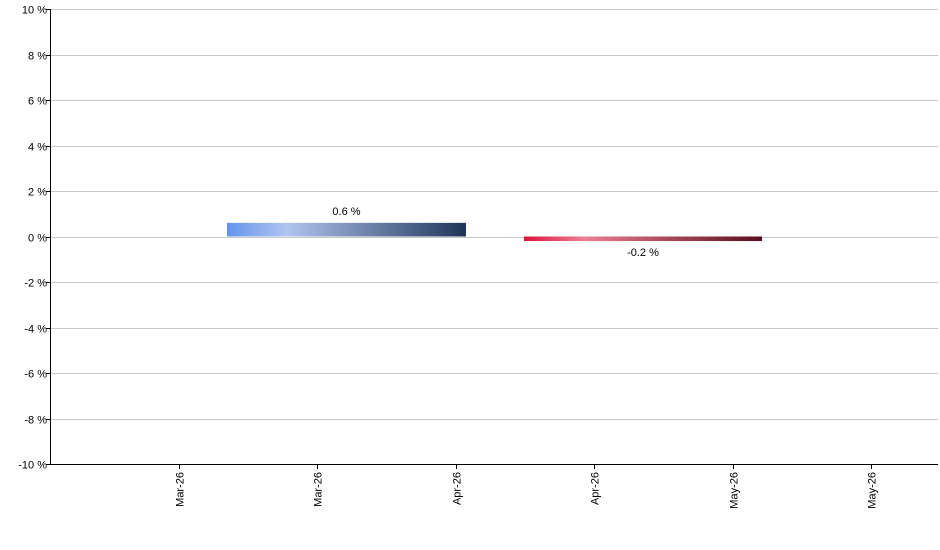 The width and height of the screenshot is (940, 550). I want to click on y-tick-label: 8 %, so click(37, 57).